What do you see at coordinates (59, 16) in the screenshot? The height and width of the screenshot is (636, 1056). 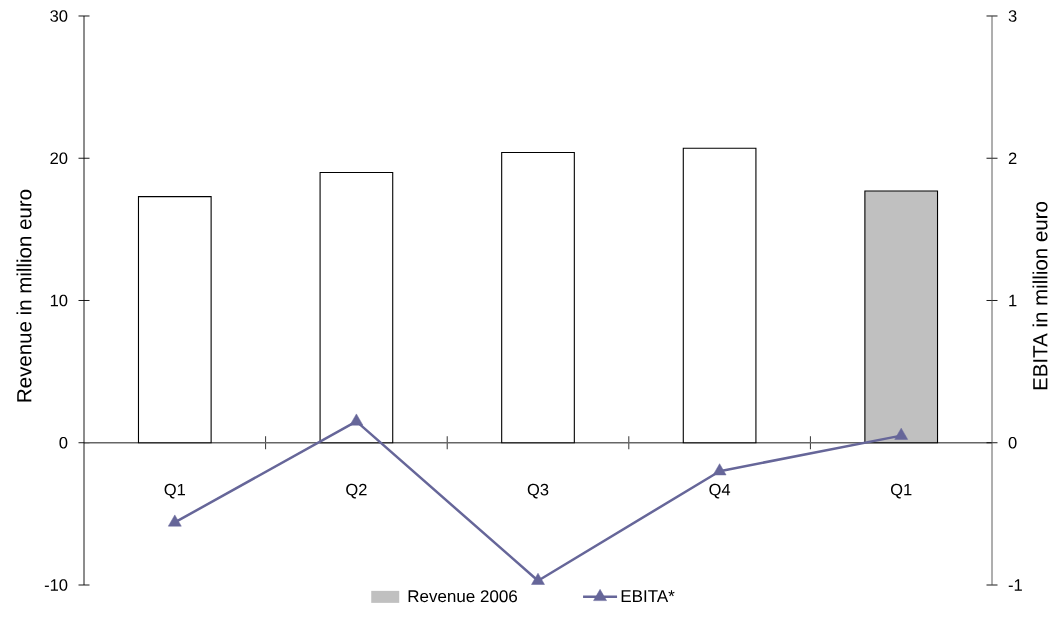 I see `y-tick-label: 30` at bounding box center [59, 16].